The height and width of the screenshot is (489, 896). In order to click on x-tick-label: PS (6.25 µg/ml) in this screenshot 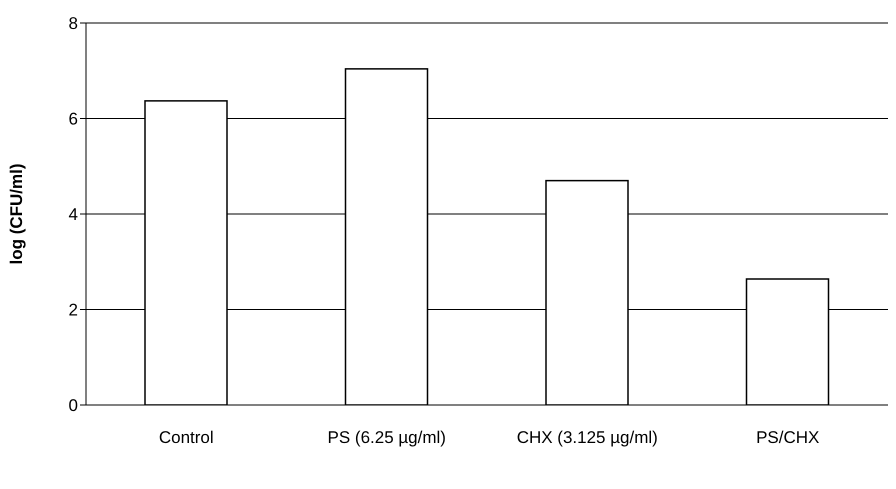, I will do `click(387, 438)`.